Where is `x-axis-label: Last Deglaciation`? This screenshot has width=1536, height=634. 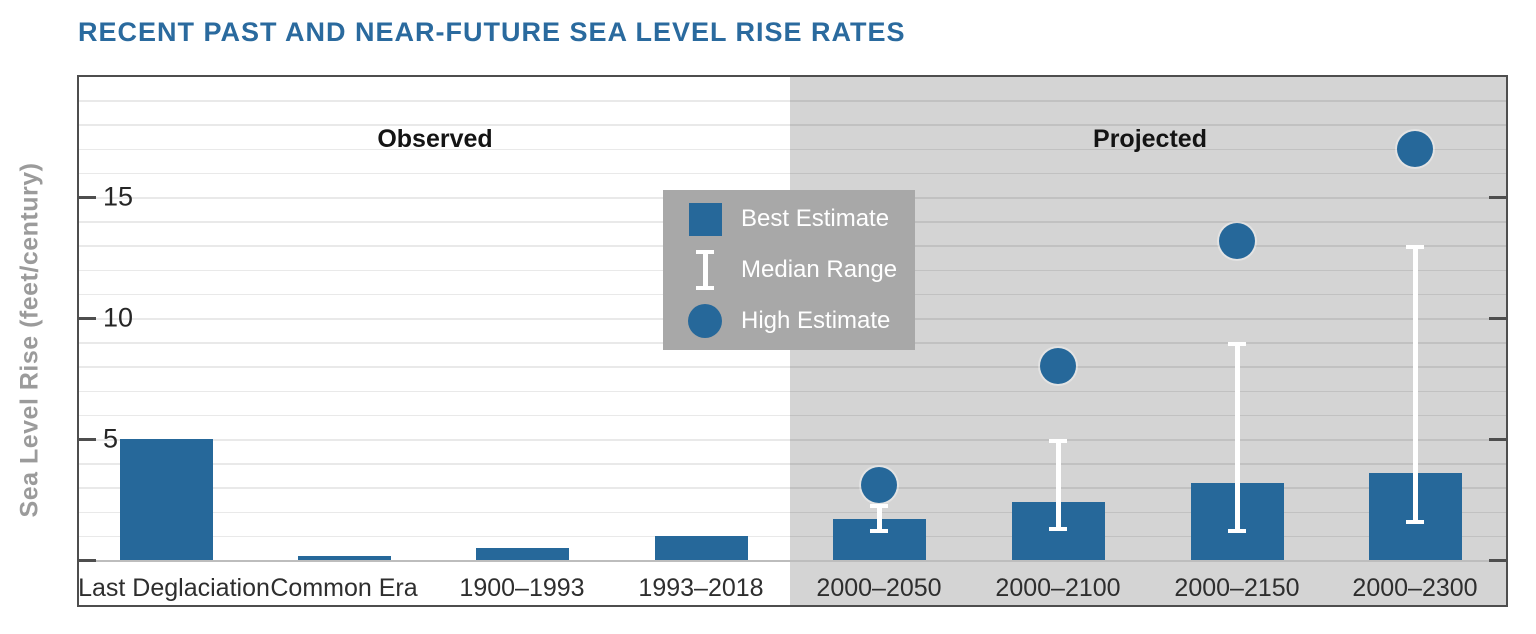 x-axis-label: Last Deglaciation is located at coordinates (174, 588).